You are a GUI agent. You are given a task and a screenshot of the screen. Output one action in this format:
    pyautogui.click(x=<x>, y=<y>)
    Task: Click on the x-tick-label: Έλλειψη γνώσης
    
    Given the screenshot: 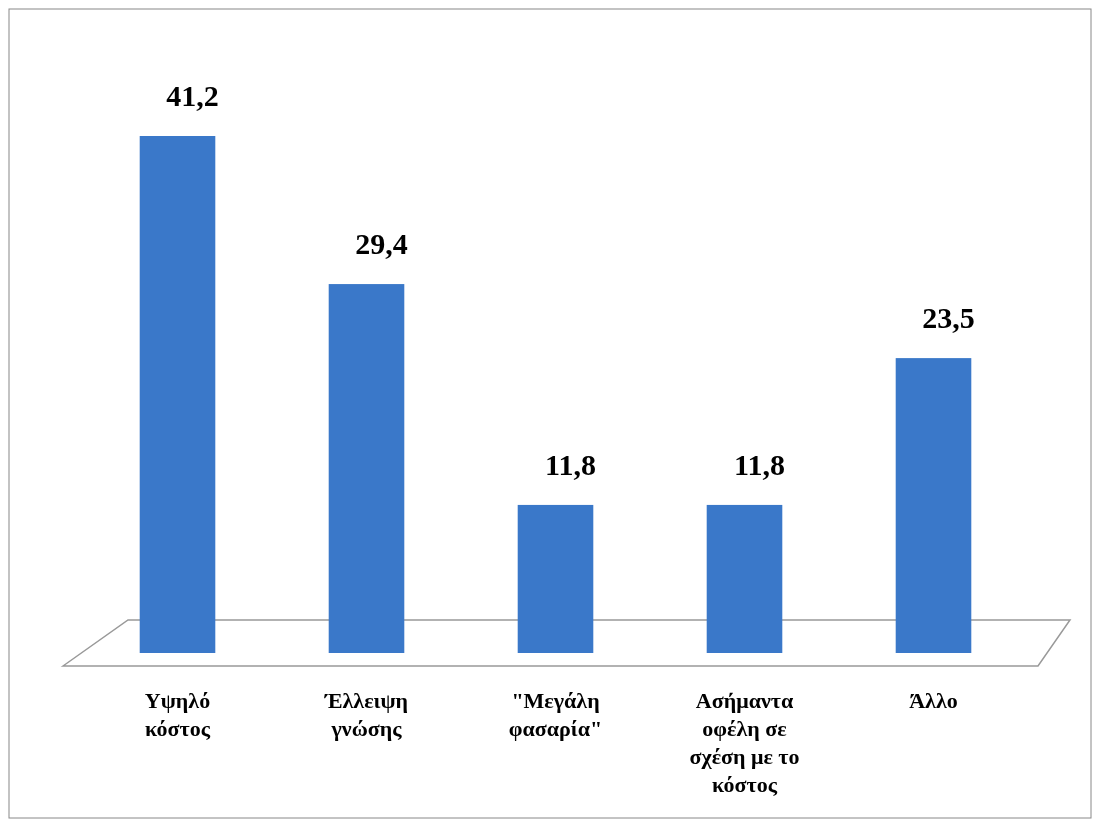 What is the action you would take?
    pyautogui.click(x=366, y=714)
    